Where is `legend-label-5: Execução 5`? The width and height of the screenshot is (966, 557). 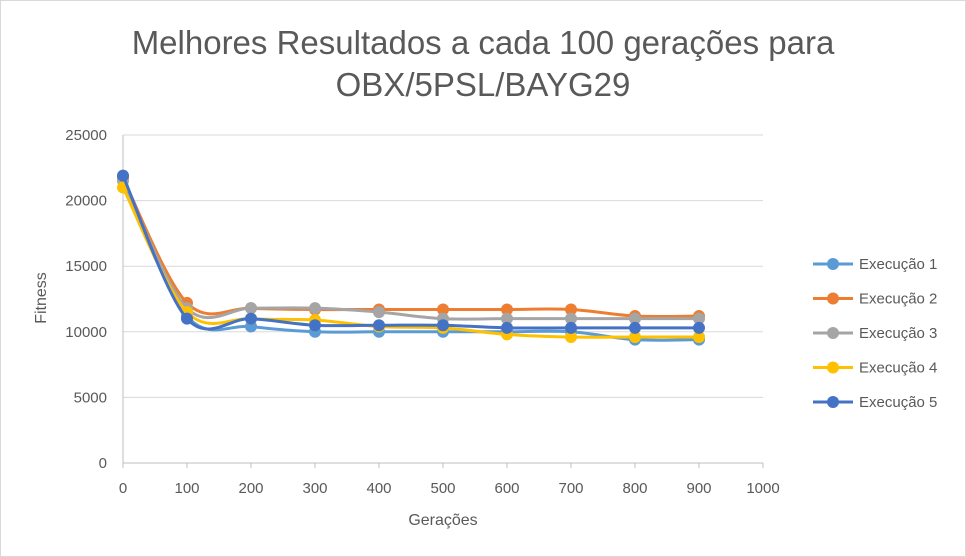
legend-label-5: Execução 5 is located at coordinates (898, 402).